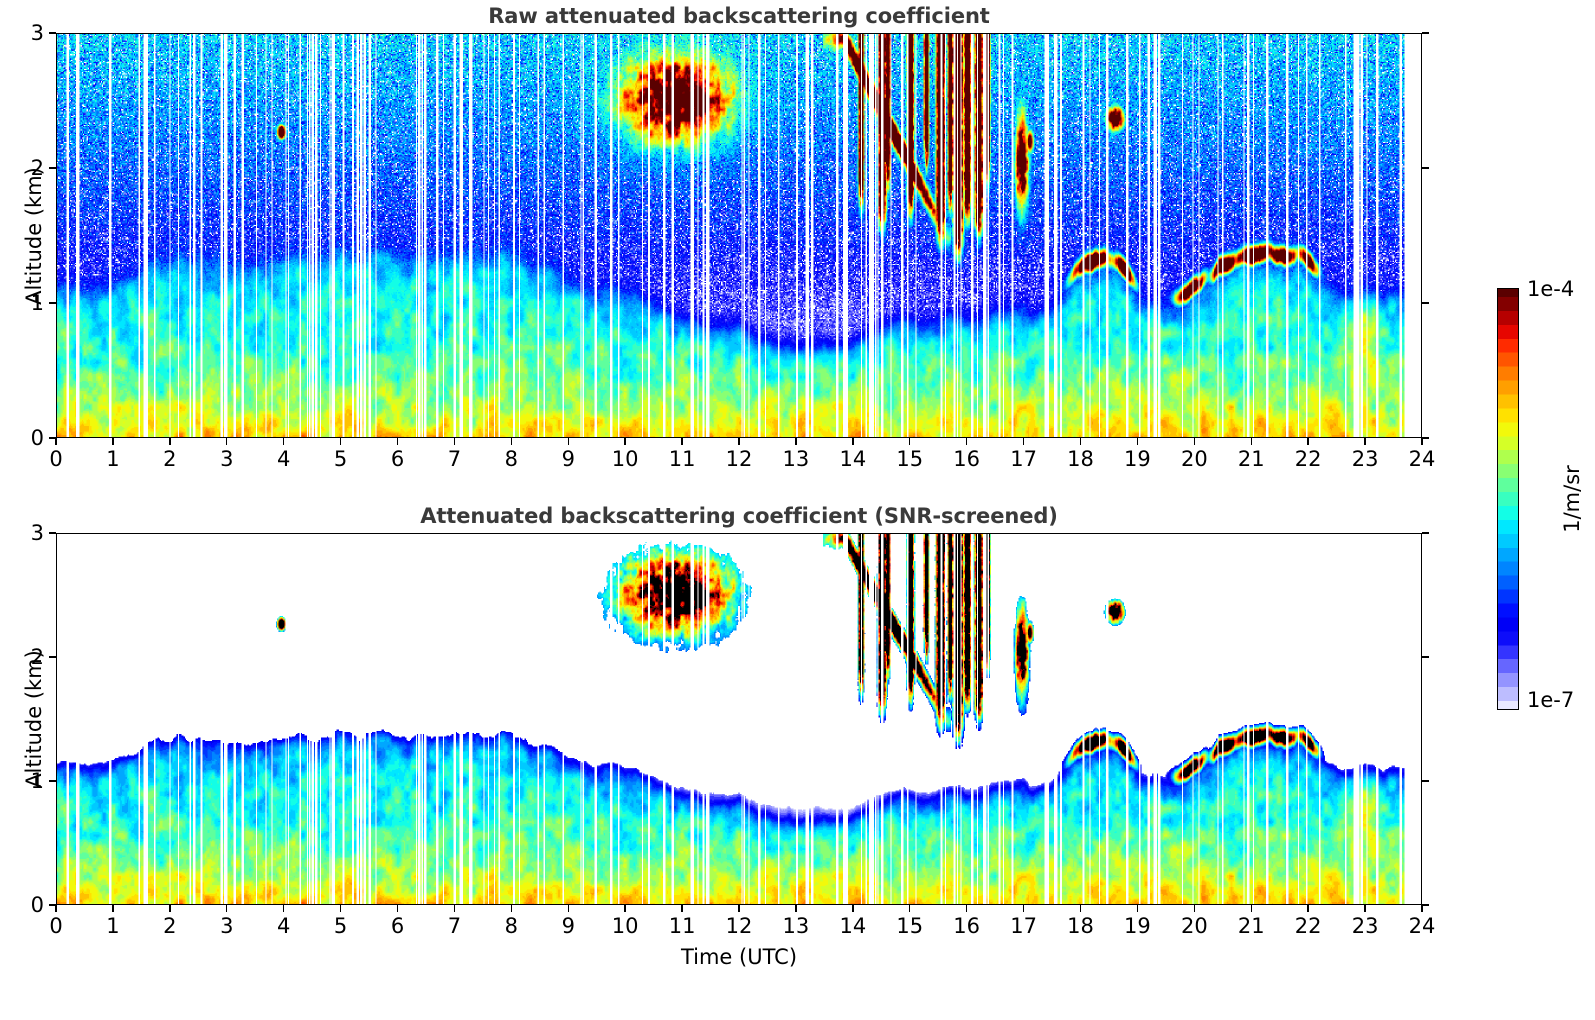 The image size is (1595, 1020). Describe the element at coordinates (739, 957) in the screenshot. I see `bottom-panel-x-axis-title: Time (UTC)` at that location.